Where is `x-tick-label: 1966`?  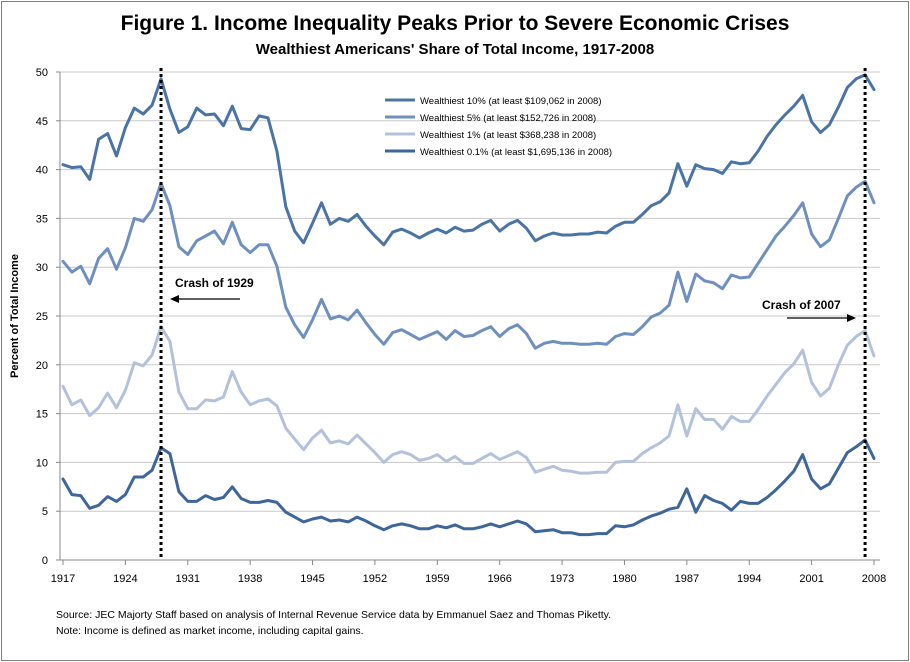 x-tick-label: 1966 is located at coordinates (499, 579).